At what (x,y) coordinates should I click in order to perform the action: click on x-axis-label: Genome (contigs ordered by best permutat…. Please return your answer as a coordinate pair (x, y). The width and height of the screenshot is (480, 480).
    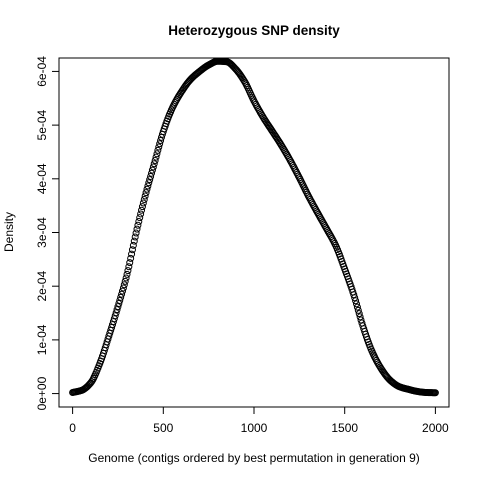
    Looking at the image, I should click on (254, 458).